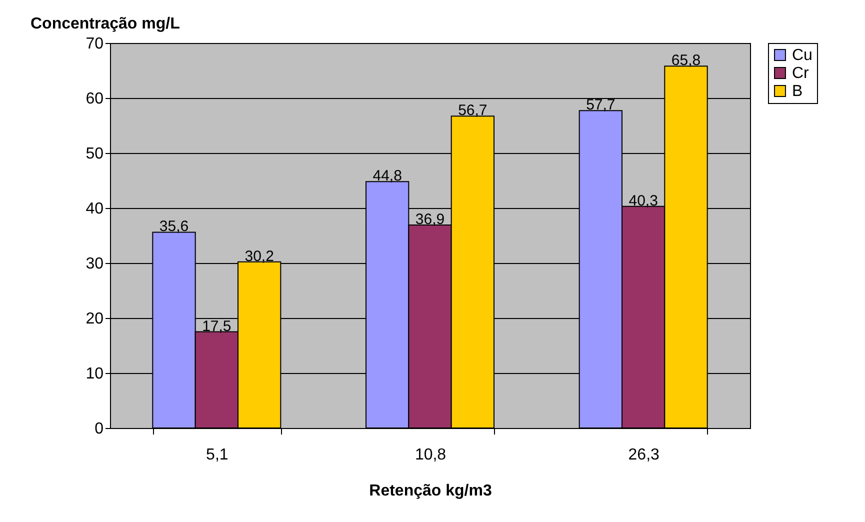 This screenshot has height=522, width=865. Describe the element at coordinates (430, 219) in the screenshot. I see `data-label: 36,9` at that location.